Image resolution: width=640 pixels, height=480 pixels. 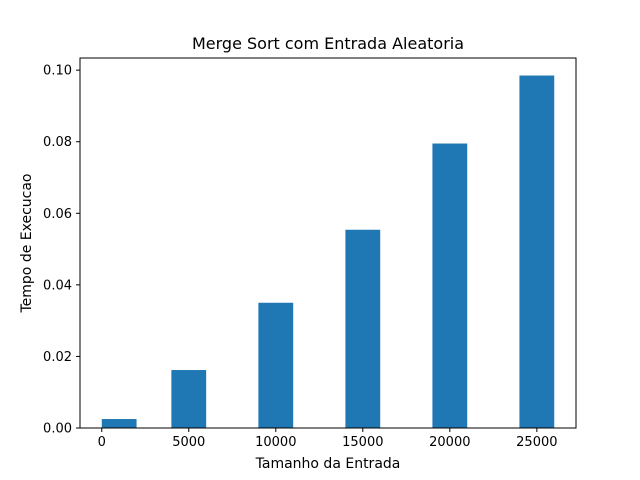 What do you see at coordinates (57, 214) in the screenshot?
I see `y-tick-label: 0.06` at bounding box center [57, 214].